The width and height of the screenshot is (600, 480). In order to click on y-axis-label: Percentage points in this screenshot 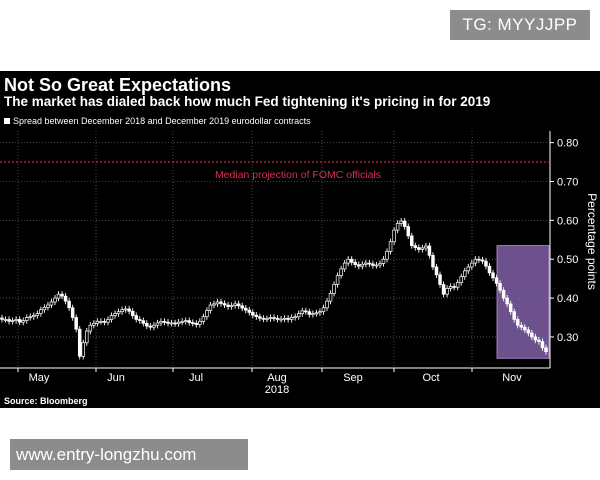, I will do `click(592, 241)`.